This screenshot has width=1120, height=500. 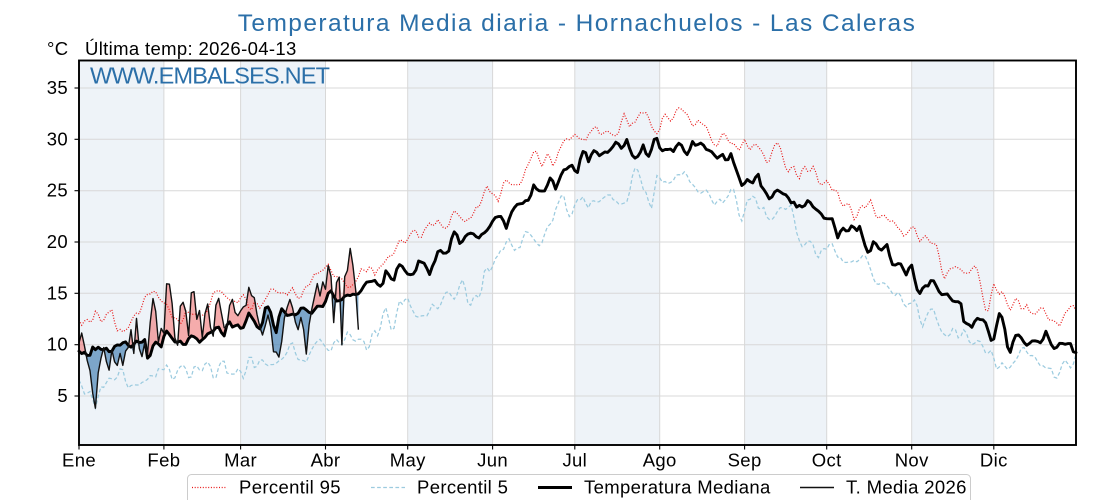 I want to click on svg-text: Nov, so click(x=912, y=460).